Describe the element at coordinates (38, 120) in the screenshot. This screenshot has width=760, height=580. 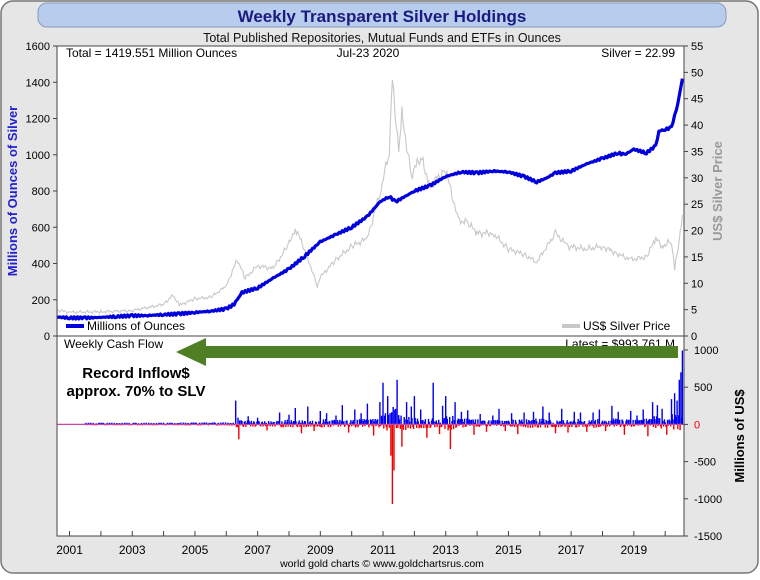
I see `left-tick-label: 1200` at that location.